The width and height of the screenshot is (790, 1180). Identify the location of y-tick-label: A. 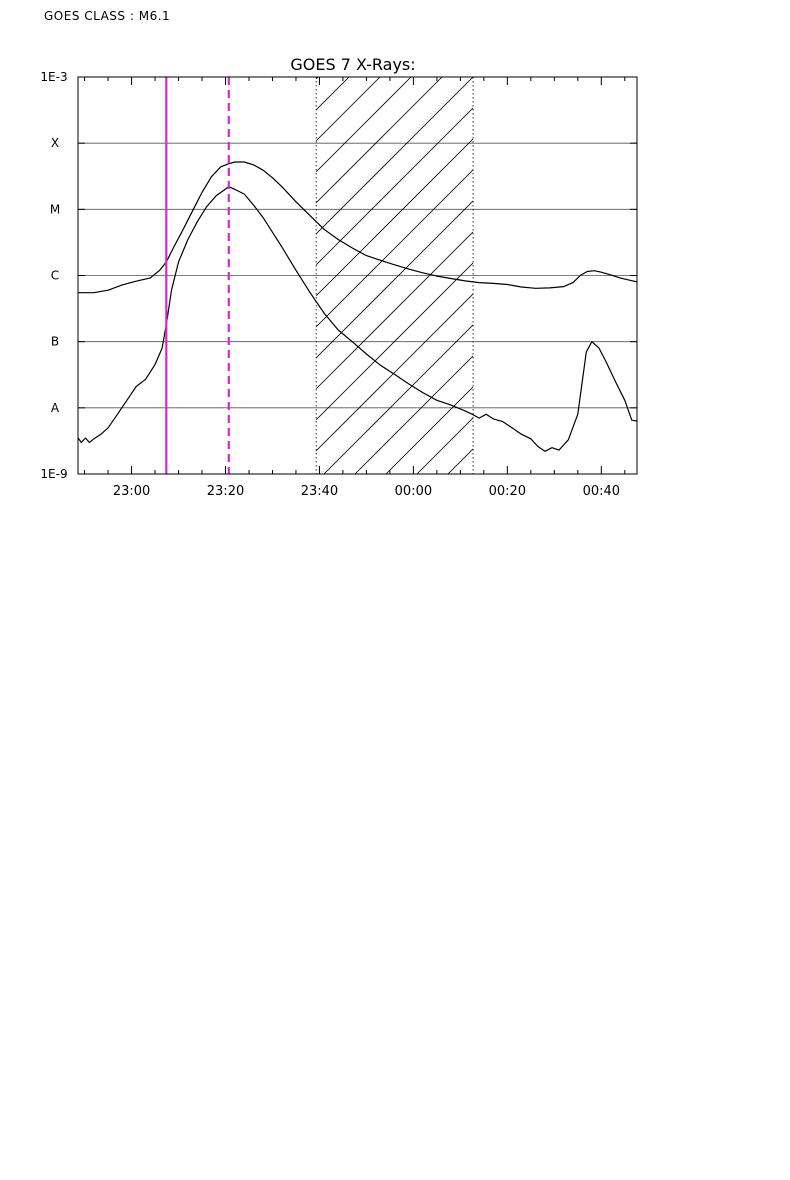
(55, 408).